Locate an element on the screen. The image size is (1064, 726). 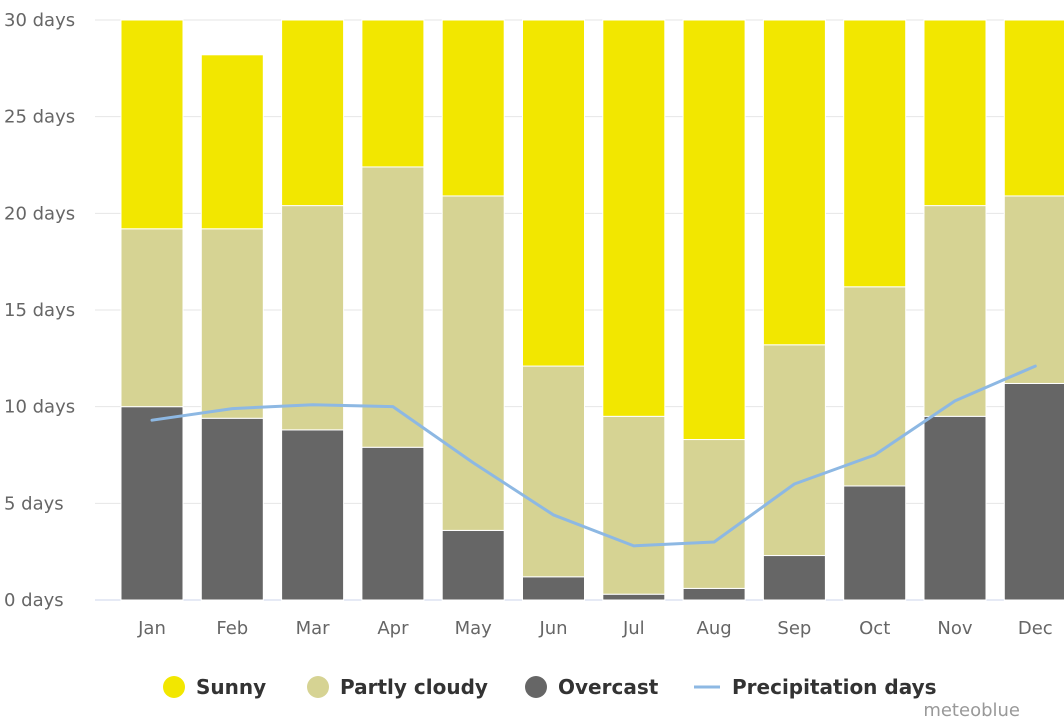
y-tick-label: 15 days is located at coordinates (39, 310).